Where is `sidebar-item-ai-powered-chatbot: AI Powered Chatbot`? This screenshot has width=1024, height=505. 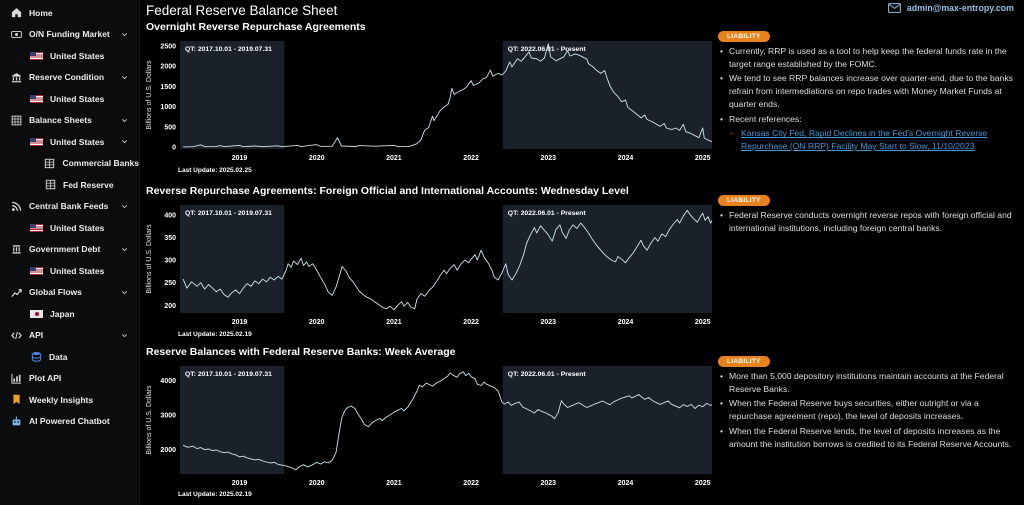
sidebar-item-ai-powered-chatbot: AI Powered Chatbot is located at coordinates (69, 422).